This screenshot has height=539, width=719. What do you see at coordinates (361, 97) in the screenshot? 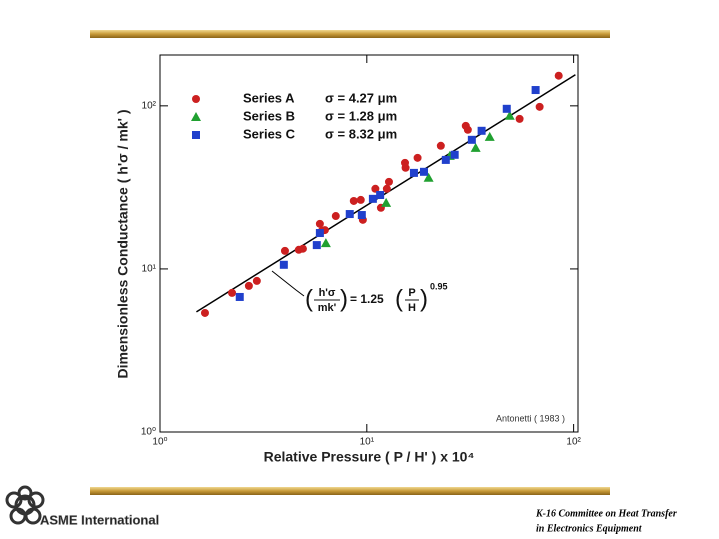
I see `legend-annotation: σ = 4.27 μm` at bounding box center [361, 97].